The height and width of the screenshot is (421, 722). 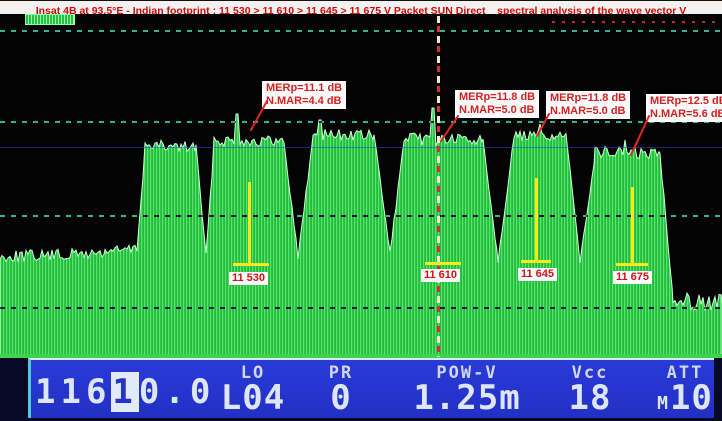 I want to click on frequency-value: 11610.0, so click(x=125, y=392).